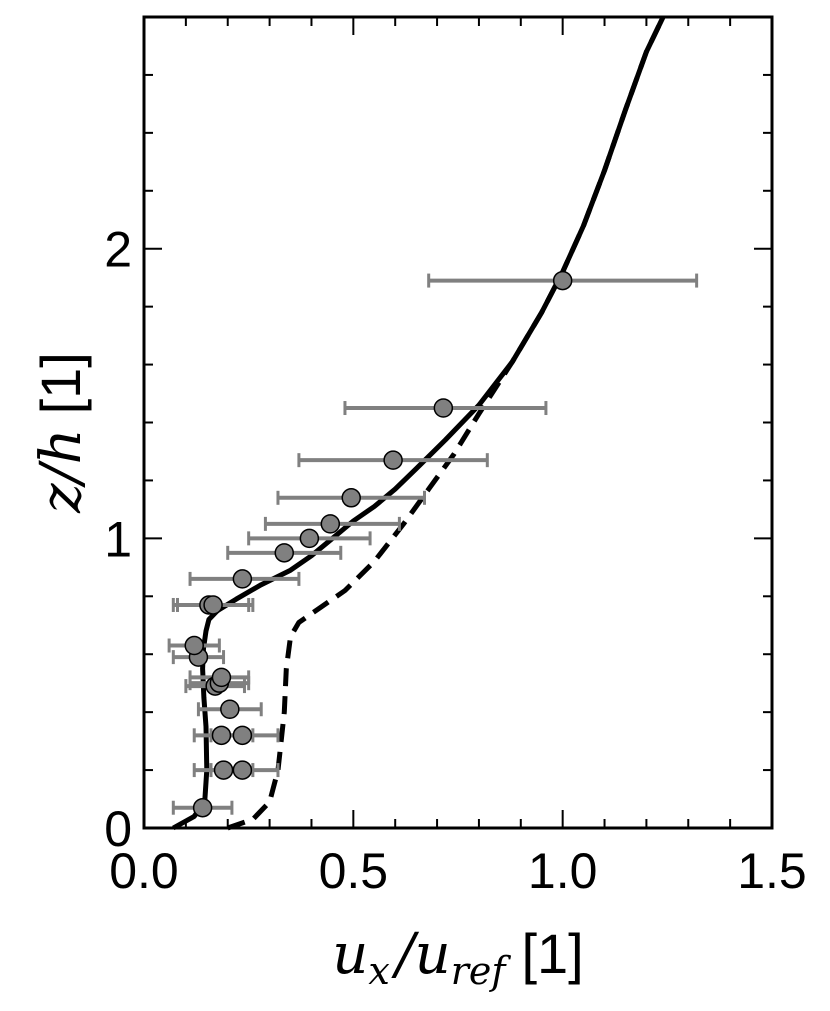 This screenshot has height=1011, width=830. Describe the element at coordinates (563, 871) in the screenshot. I see `x-tick-label: 1.0` at that location.